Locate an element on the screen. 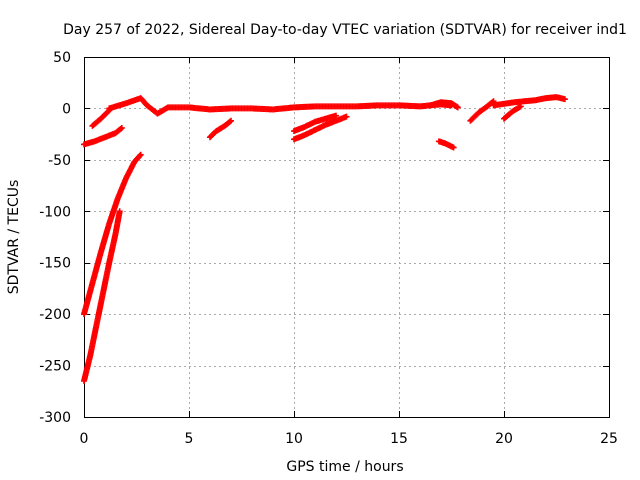 This screenshot has width=640, height=480. series-arc-20h is located at coordinates (512, 112).